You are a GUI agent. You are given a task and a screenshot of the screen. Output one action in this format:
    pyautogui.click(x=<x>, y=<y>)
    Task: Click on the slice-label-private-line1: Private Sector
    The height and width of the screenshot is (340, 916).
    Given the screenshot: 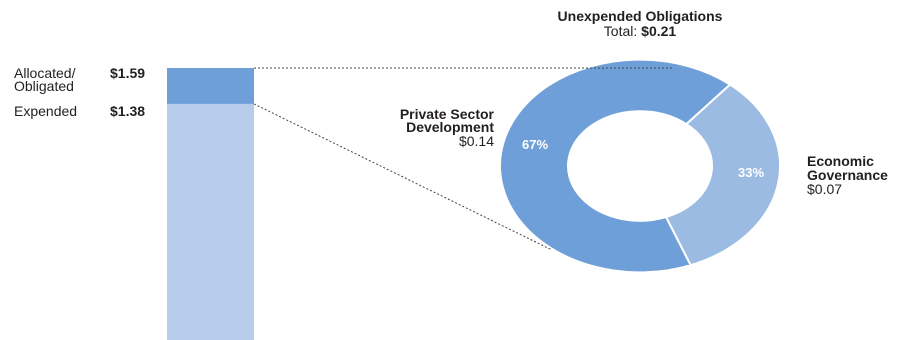 What is the action you would take?
    pyautogui.click(x=446, y=114)
    